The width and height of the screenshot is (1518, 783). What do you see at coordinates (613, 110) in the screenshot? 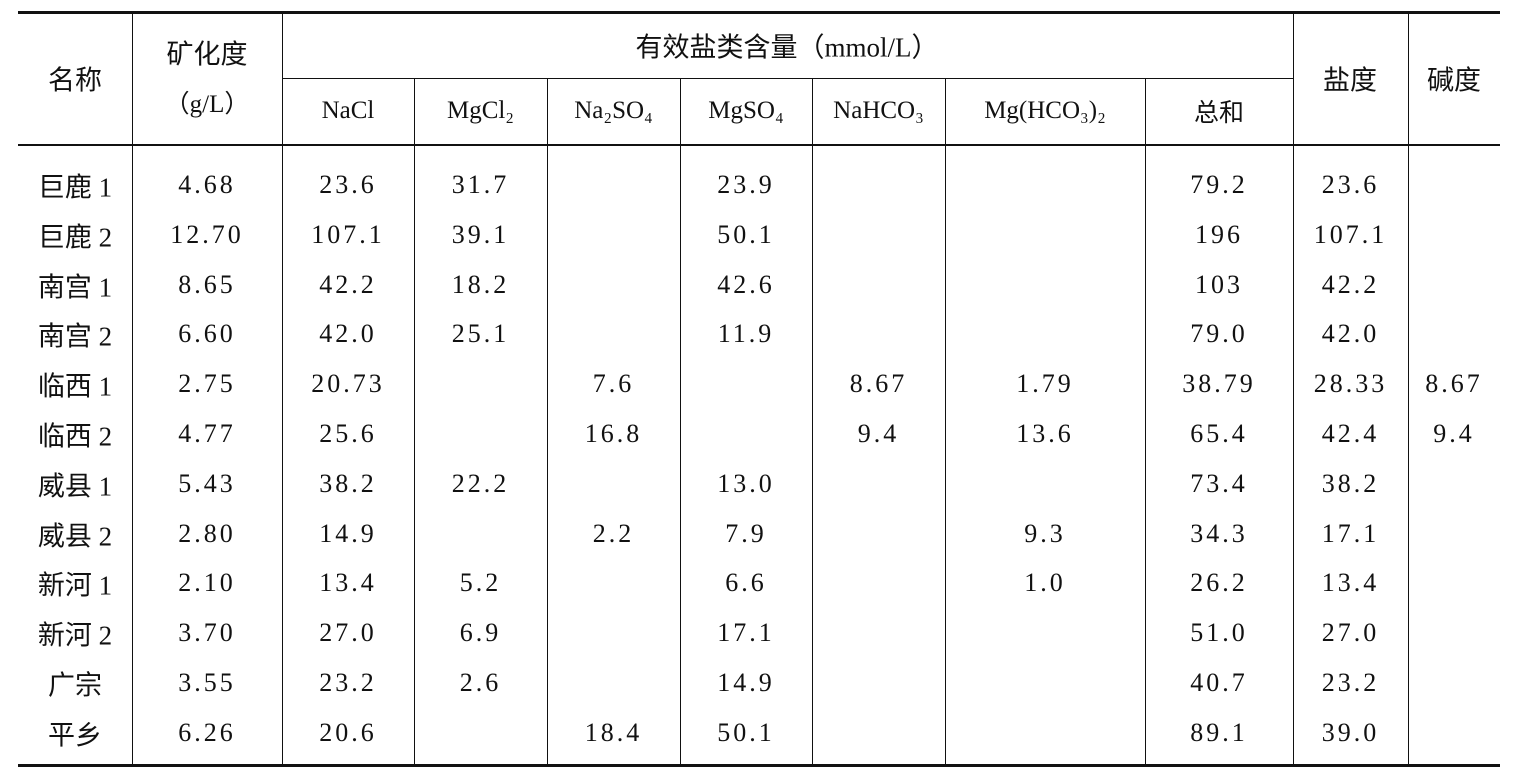
I see `header-salt: Na₂SO₄` at bounding box center [613, 110].